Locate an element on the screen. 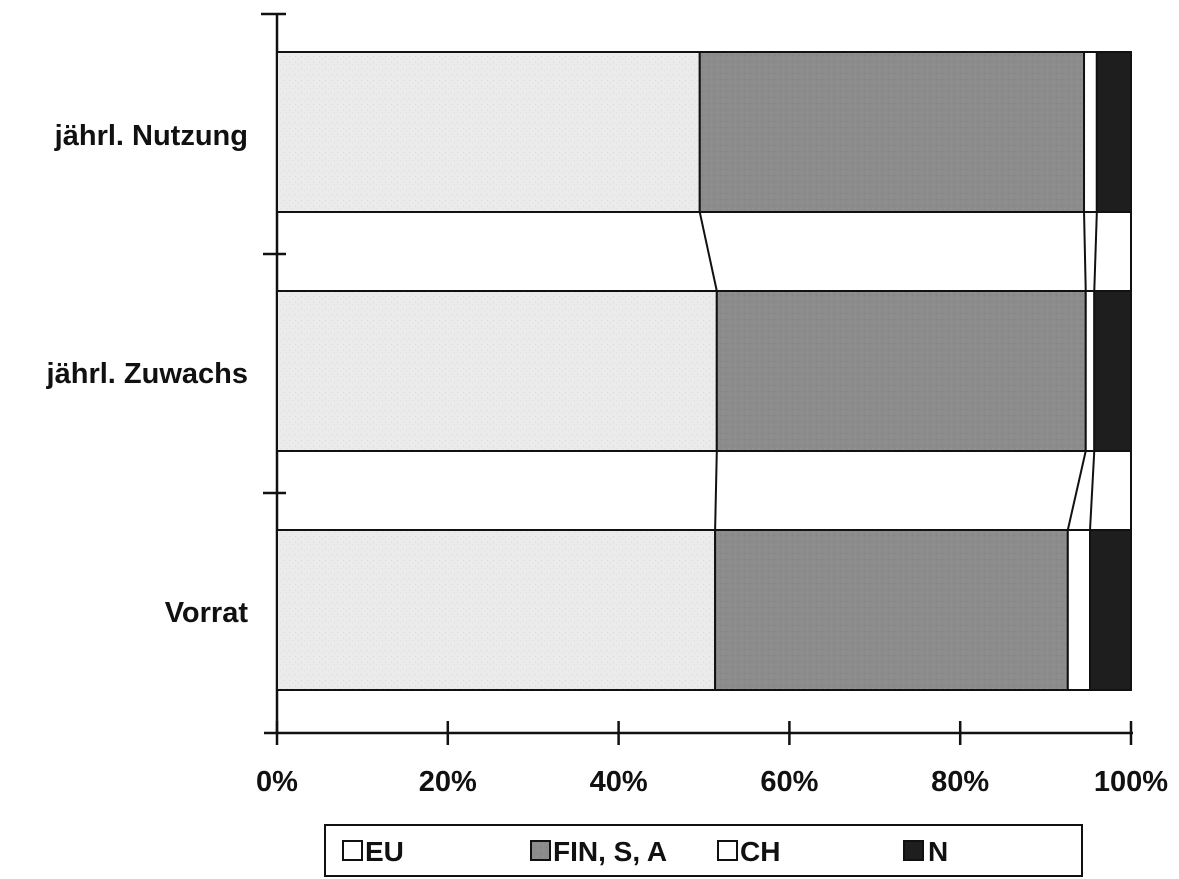 The image size is (1179, 879). legend-label-n: N is located at coordinates (938, 851).